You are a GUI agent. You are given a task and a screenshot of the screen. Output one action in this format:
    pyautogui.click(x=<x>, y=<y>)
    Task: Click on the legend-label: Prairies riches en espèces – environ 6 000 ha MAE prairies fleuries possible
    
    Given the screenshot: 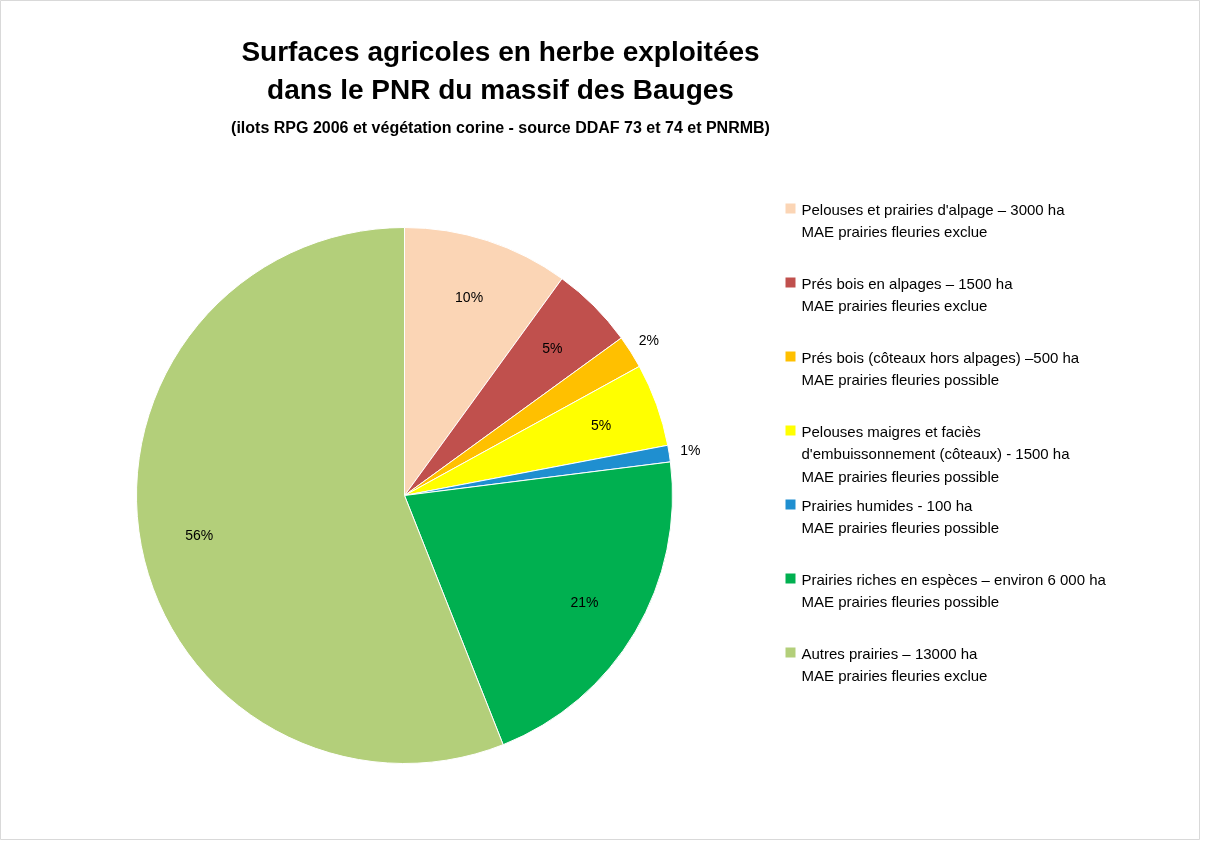 What is the action you would take?
    pyautogui.click(x=954, y=590)
    